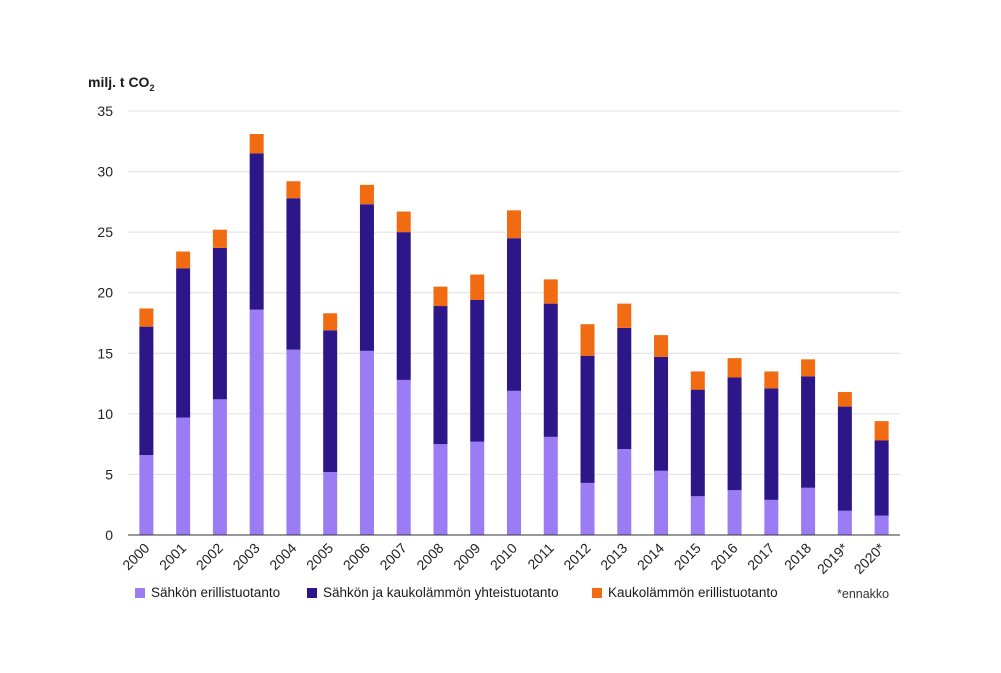 This screenshot has height=673, width=1001. I want to click on x-tick-label-2003: 2003, so click(245, 556).